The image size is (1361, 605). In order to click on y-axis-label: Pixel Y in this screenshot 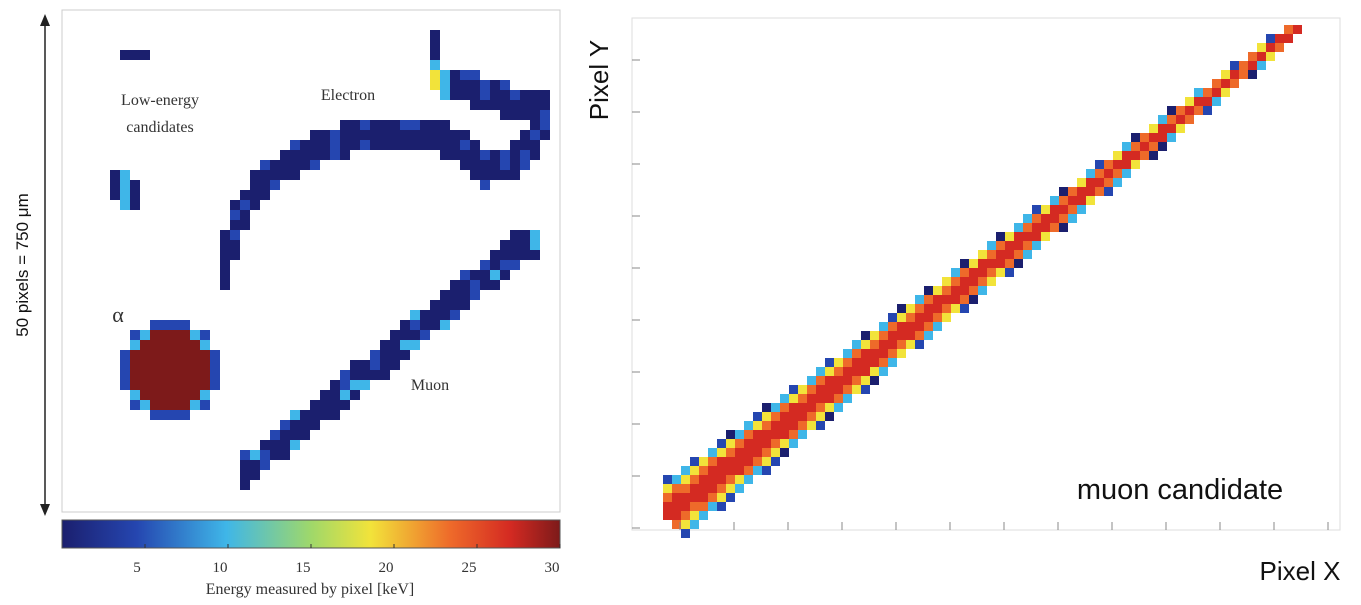, I will do `click(599, 80)`.